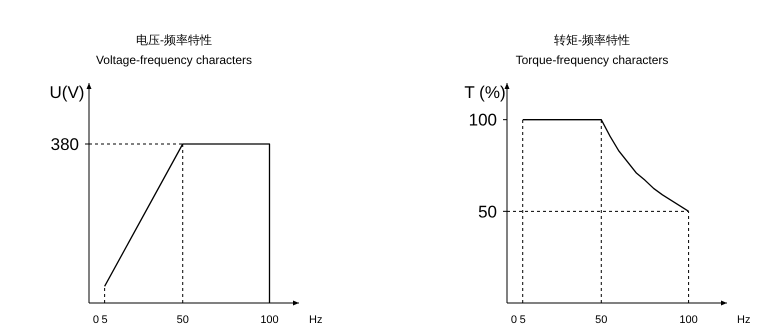 This screenshot has width=764, height=333. Describe the element at coordinates (592, 60) in the screenshot. I see `chart-subtitle: Torque-frequency characters` at that location.